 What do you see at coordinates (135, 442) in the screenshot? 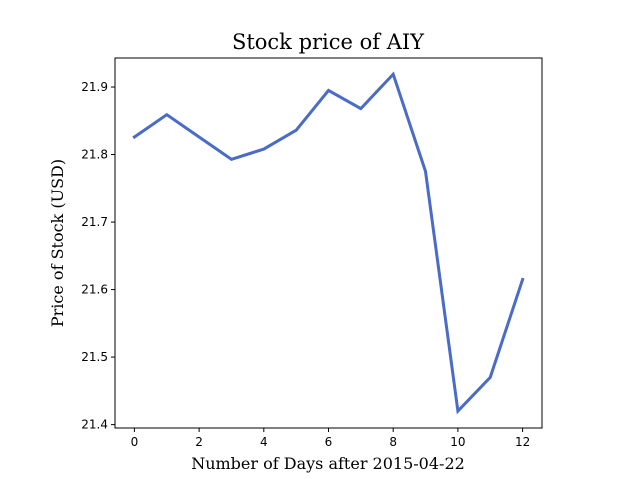
I see `x-tick-label: 0` at bounding box center [135, 442].